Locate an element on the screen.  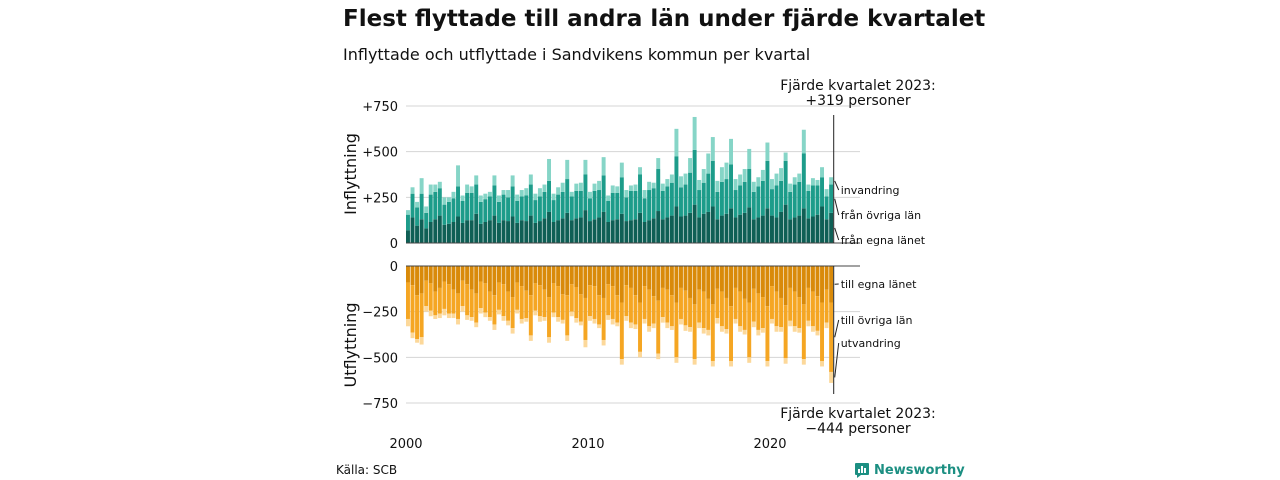
bottom-annotation-line2: −444 personer is located at coordinates (858, 429).